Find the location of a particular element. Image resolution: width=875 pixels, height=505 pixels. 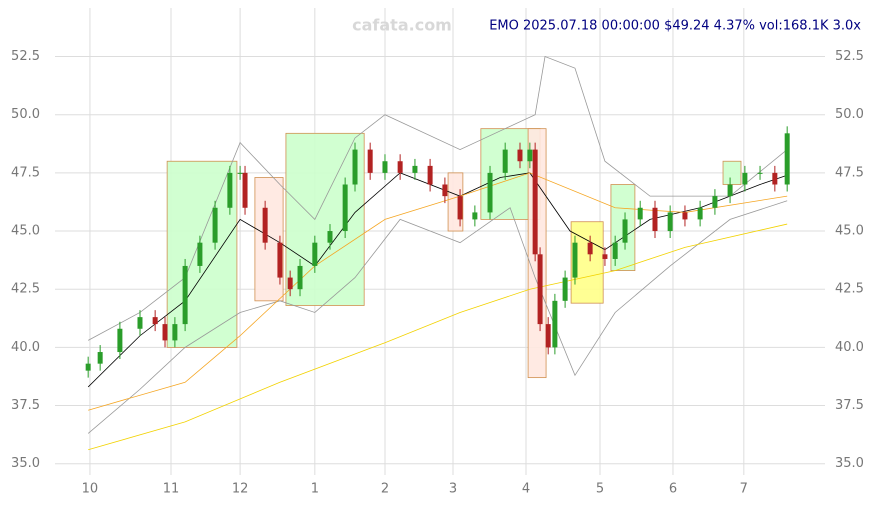

x-tick-label: 10 is located at coordinates (90, 489).